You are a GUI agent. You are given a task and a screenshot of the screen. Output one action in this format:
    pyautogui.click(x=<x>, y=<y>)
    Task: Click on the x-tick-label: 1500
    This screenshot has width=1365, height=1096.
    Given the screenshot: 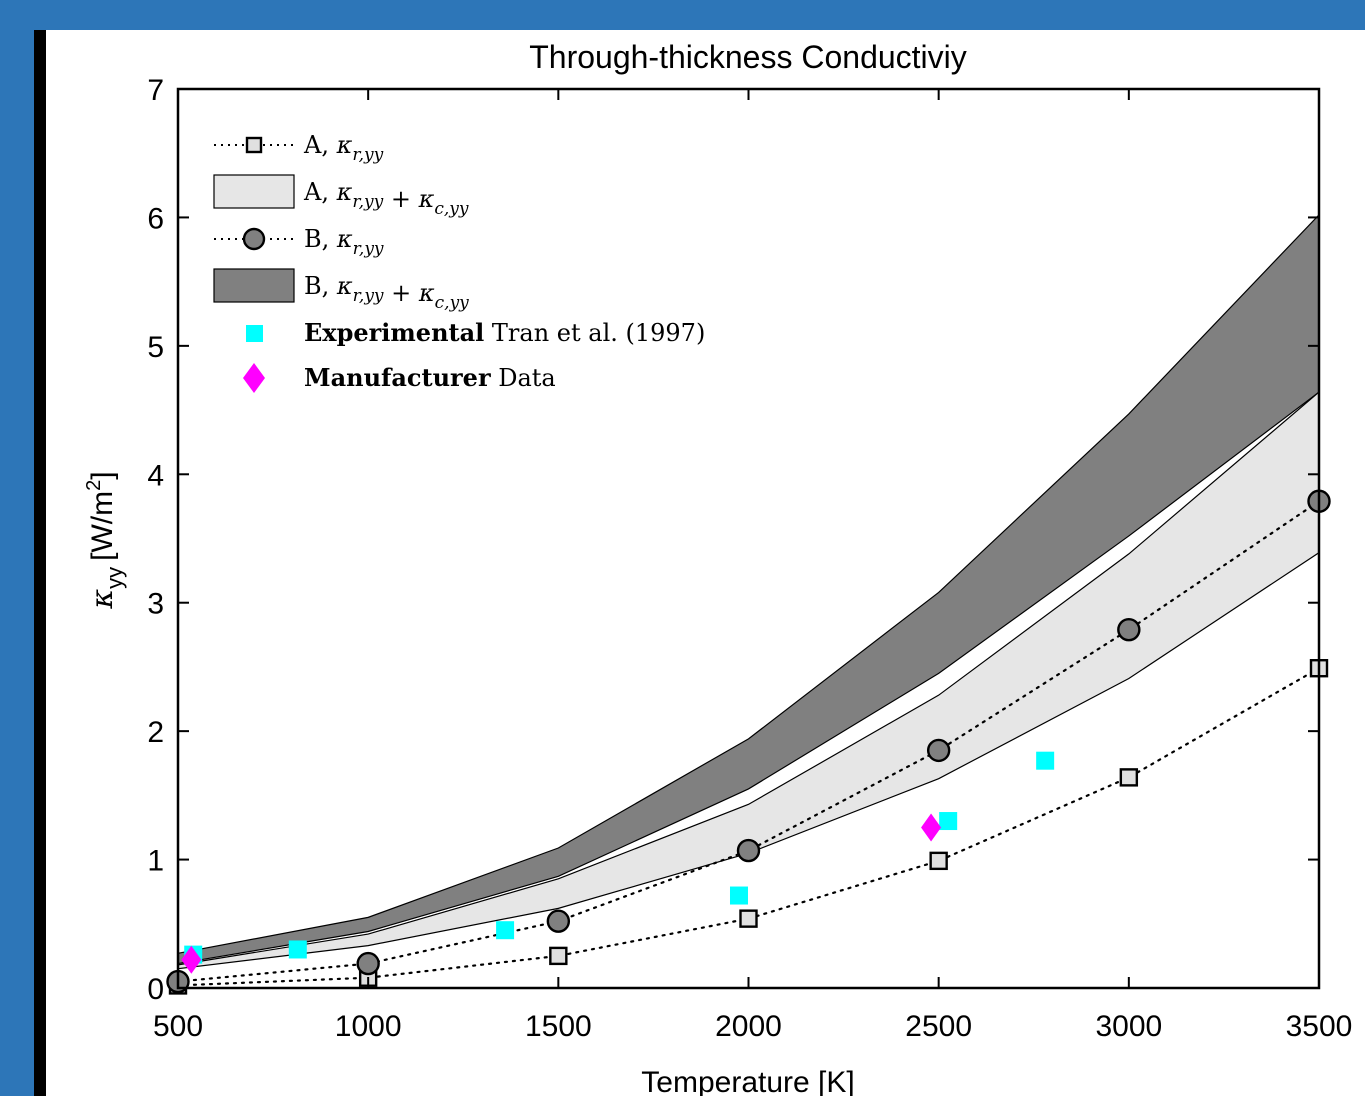 What is the action you would take?
    pyautogui.click(x=558, y=1026)
    